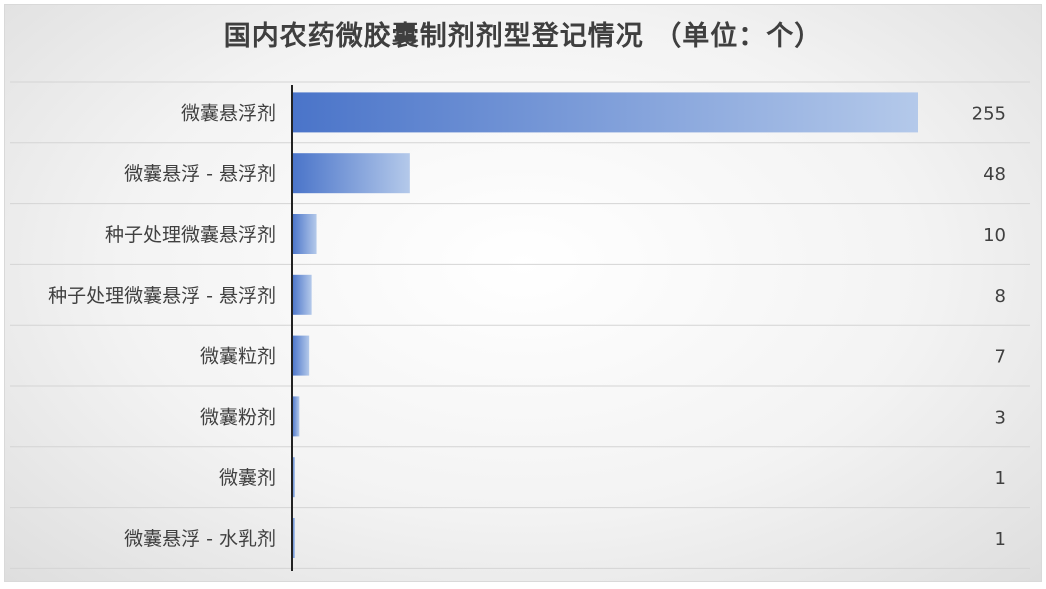  Describe the element at coordinates (994, 174) in the screenshot. I see `value-label: 48` at that location.